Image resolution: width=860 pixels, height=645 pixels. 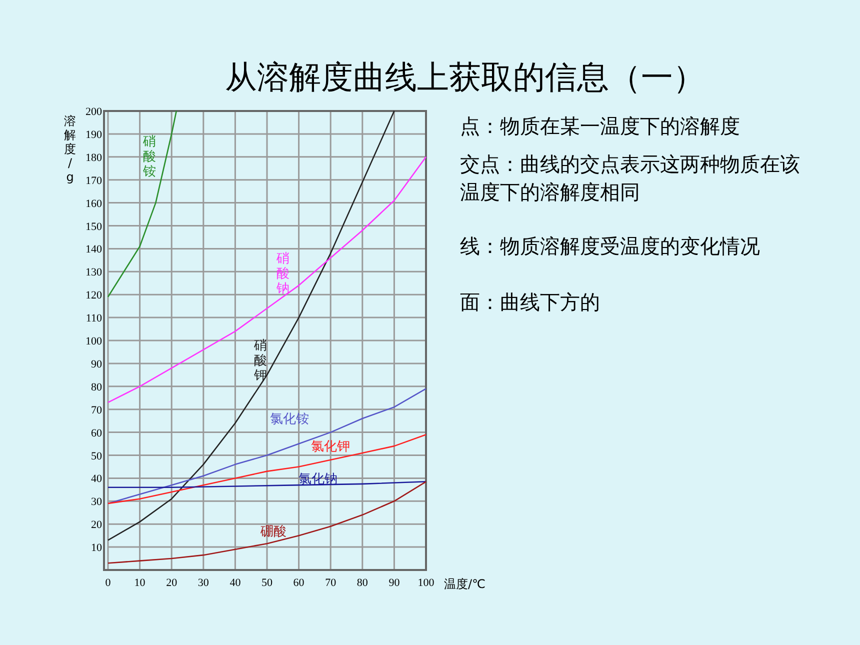 I want to click on x-tick-label: 20, so click(x=172, y=583).